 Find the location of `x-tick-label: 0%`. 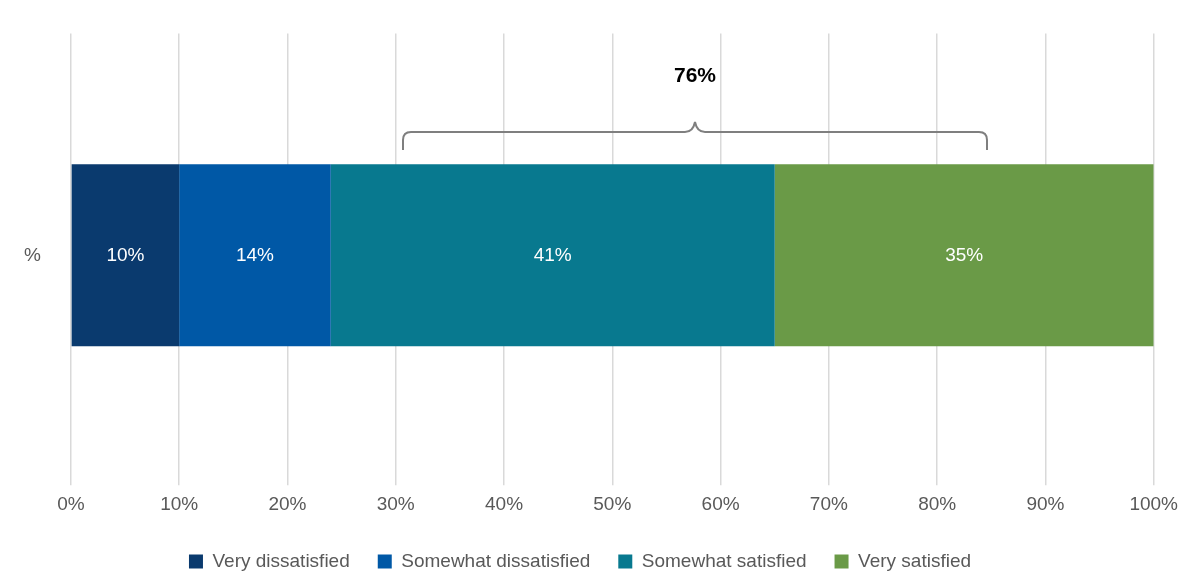

x-tick-label: 0% is located at coordinates (71, 503).